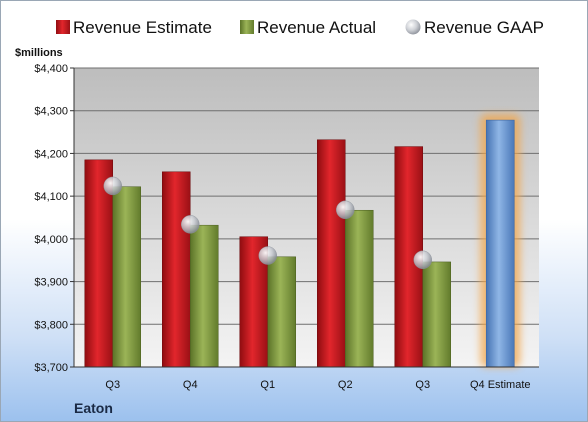 The height and width of the screenshot is (422, 588). Describe the element at coordinates (306, 378) in the screenshot. I see `x-axis: Q3 Q4 Q1 Q2 Q3 Q4 Estimate` at that location.